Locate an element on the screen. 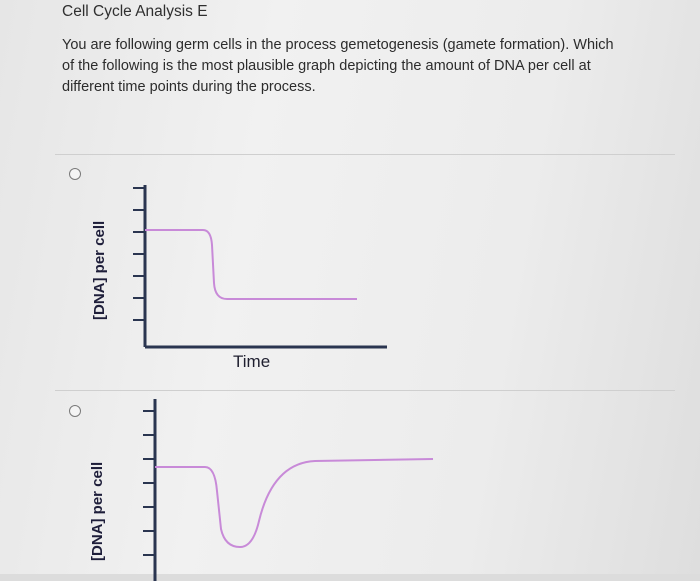  section-title: Cell Cycle Analysis E is located at coordinates (135, 11).